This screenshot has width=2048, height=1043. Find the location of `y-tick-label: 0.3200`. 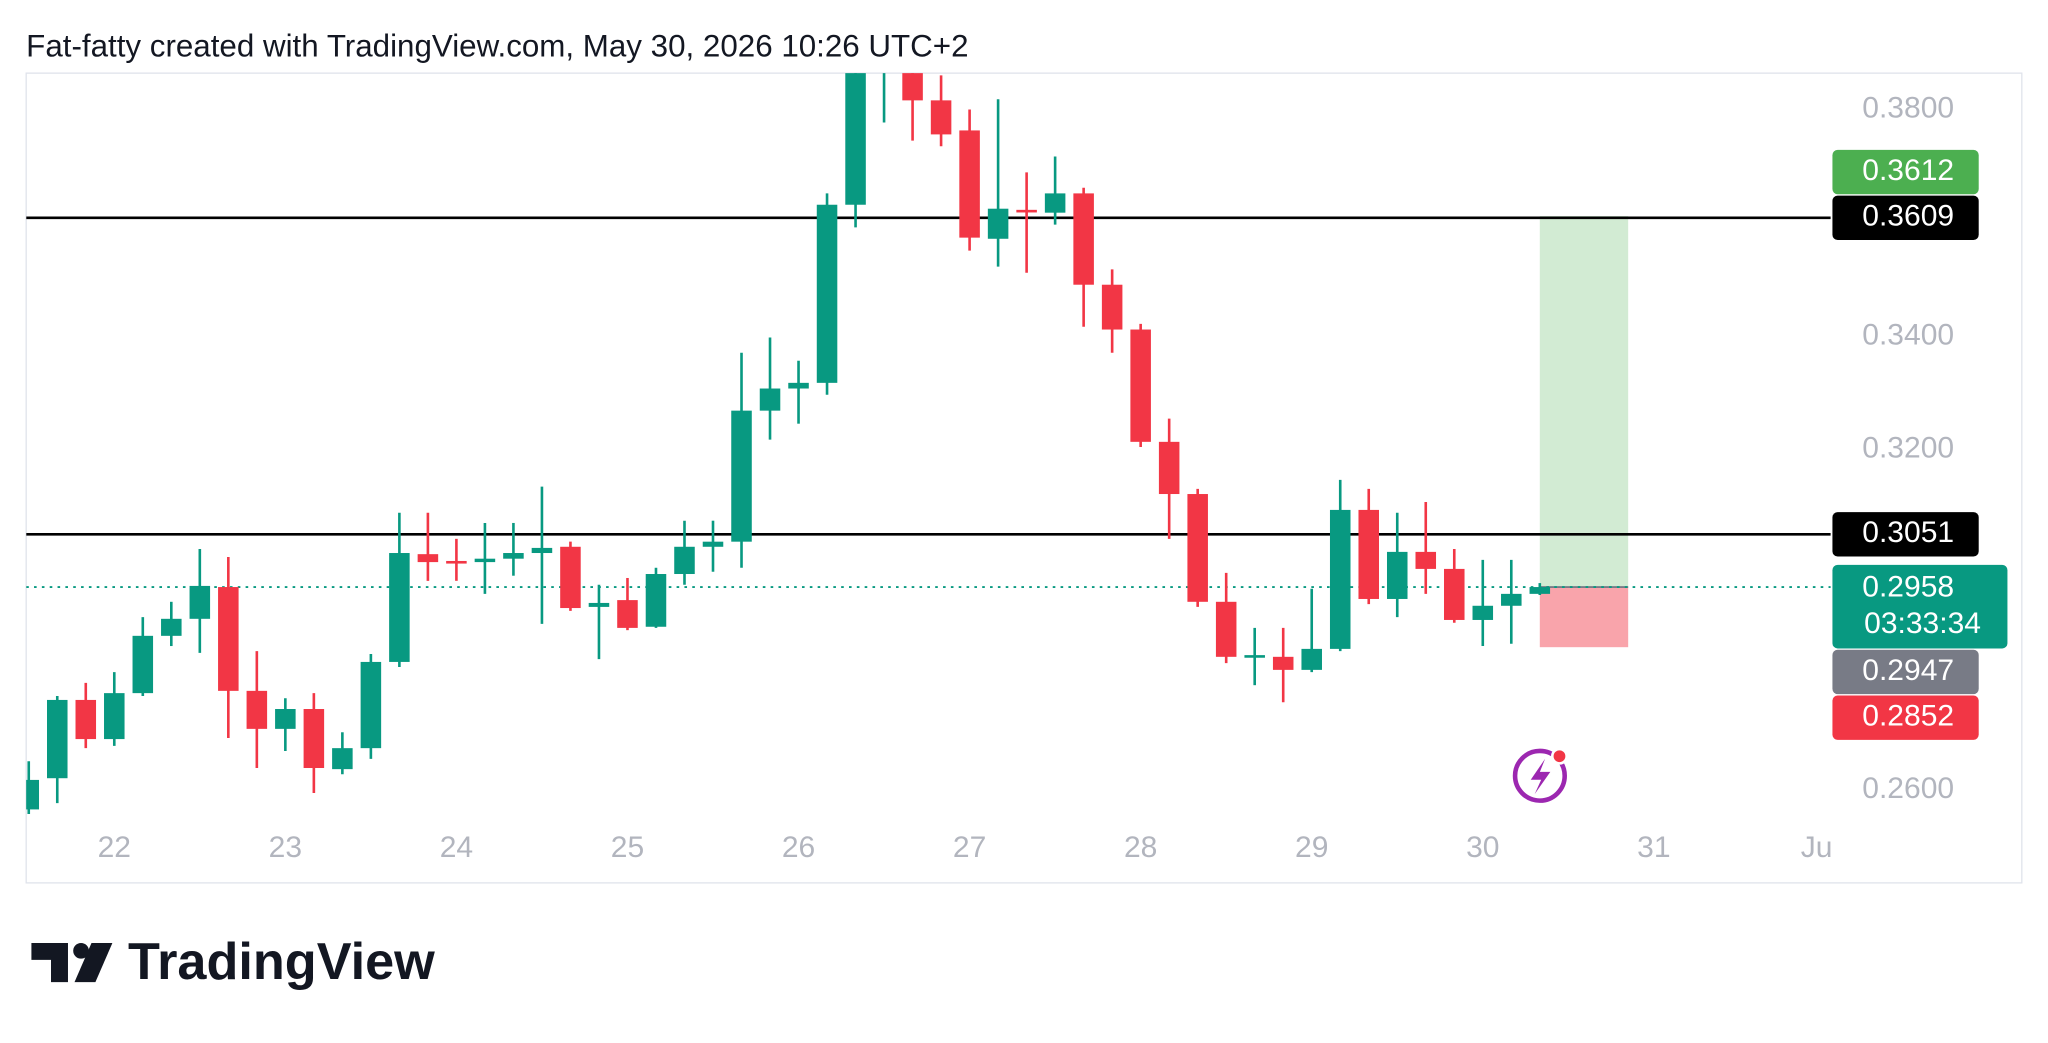

y-tick-label: 0.3200 is located at coordinates (1908, 448).